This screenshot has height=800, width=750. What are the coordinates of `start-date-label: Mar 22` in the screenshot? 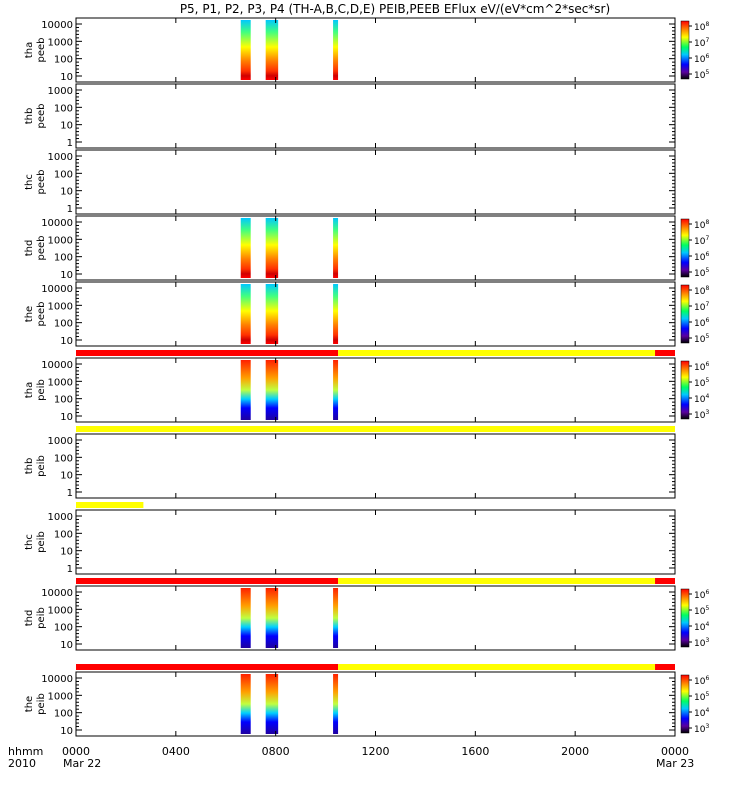 It's located at (82, 763).